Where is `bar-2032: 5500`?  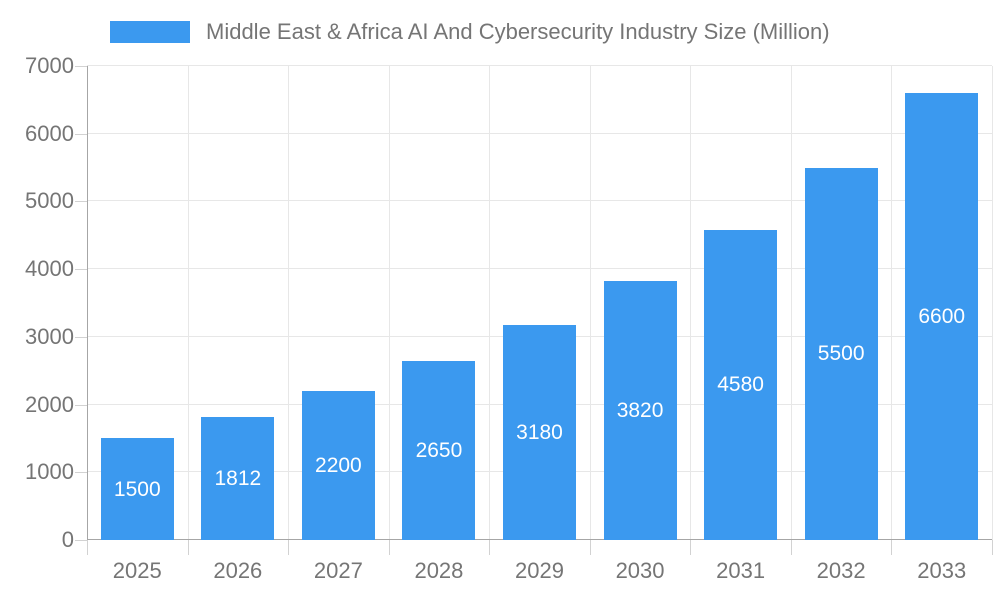 bar-2032: 5500 is located at coordinates (841, 353).